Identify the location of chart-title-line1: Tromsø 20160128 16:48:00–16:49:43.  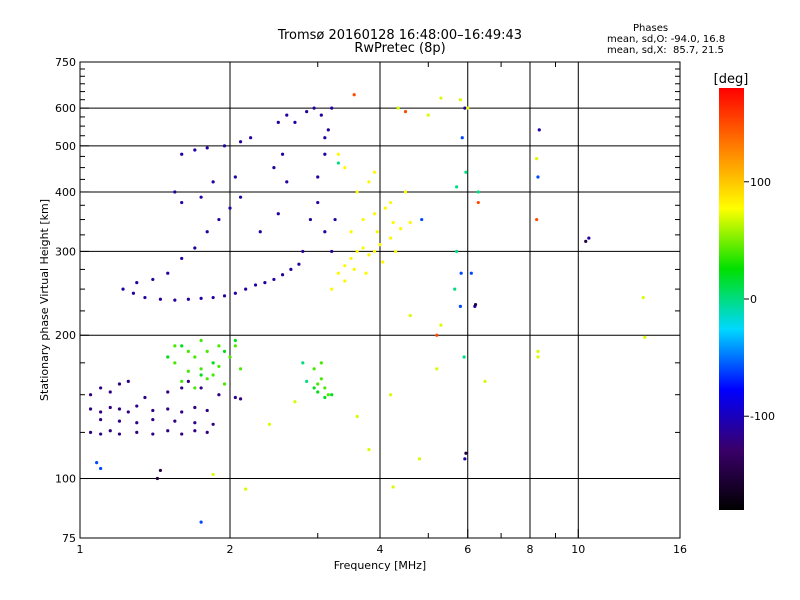
(400, 35).